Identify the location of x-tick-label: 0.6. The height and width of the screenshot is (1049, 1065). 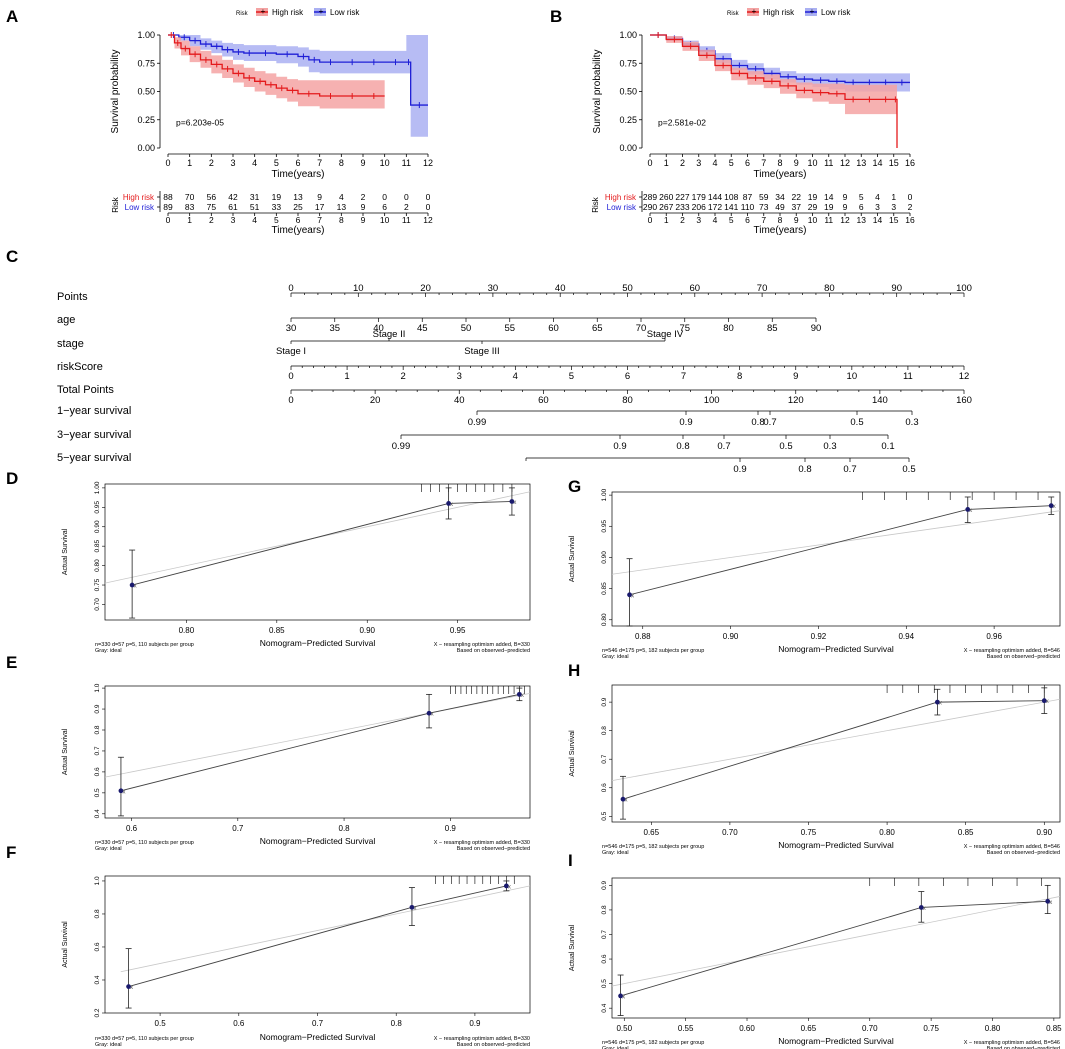
(239, 1023).